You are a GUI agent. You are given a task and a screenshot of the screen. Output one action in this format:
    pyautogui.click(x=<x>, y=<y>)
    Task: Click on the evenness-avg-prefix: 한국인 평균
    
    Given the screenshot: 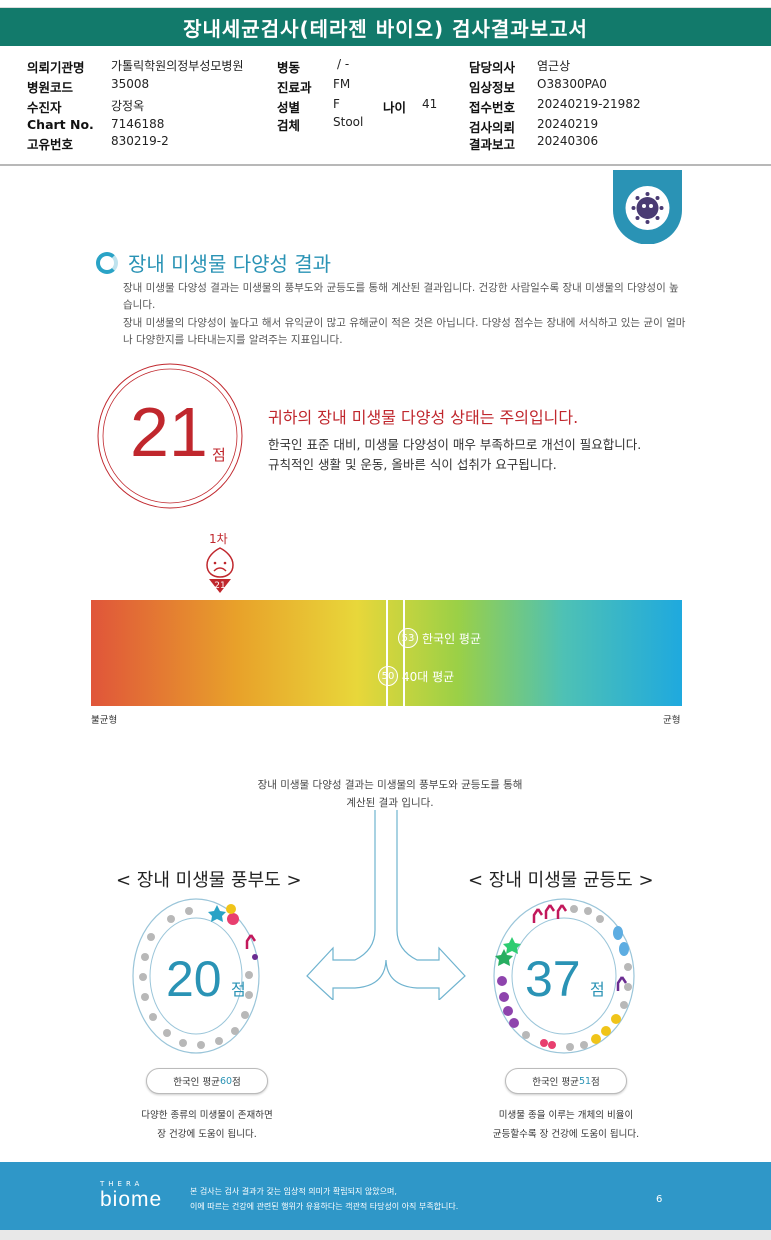 What is the action you would take?
    pyautogui.click(x=555, y=1082)
    